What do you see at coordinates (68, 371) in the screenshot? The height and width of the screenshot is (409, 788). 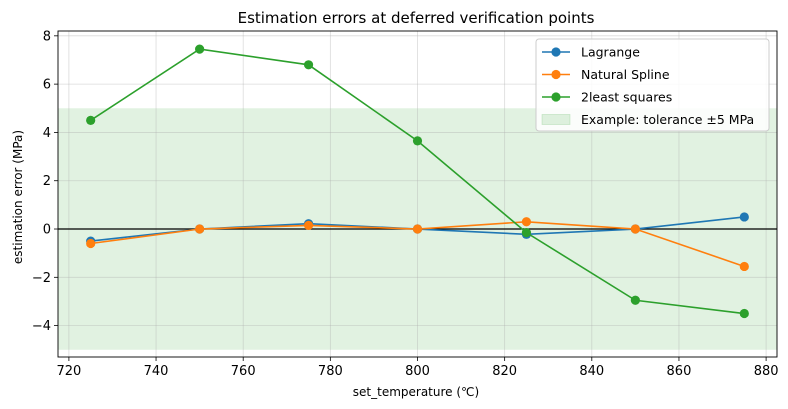 I see `x-tick-label: 720` at bounding box center [68, 371].